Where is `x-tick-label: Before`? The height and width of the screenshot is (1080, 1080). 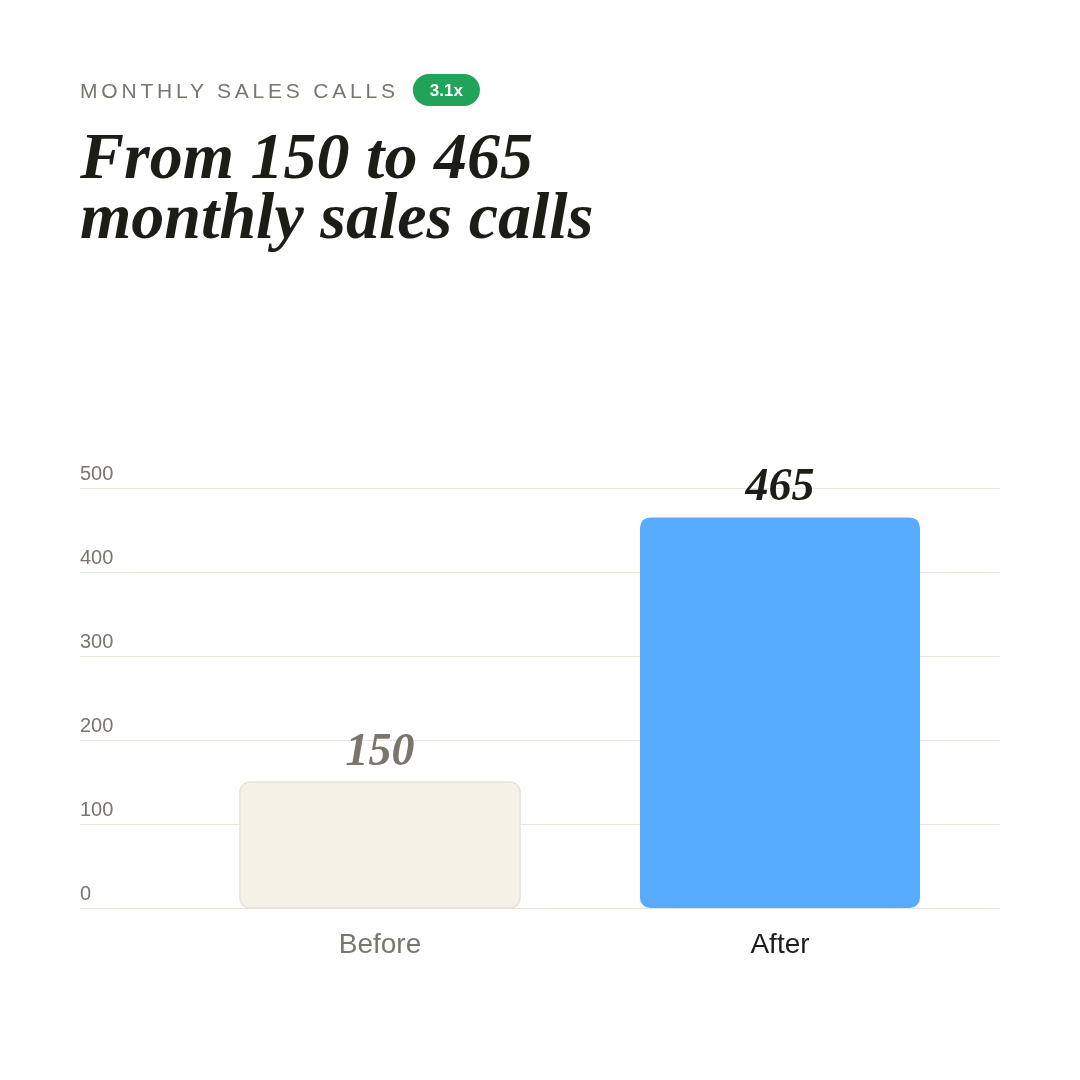
x-tick-label: Before is located at coordinates (380, 943).